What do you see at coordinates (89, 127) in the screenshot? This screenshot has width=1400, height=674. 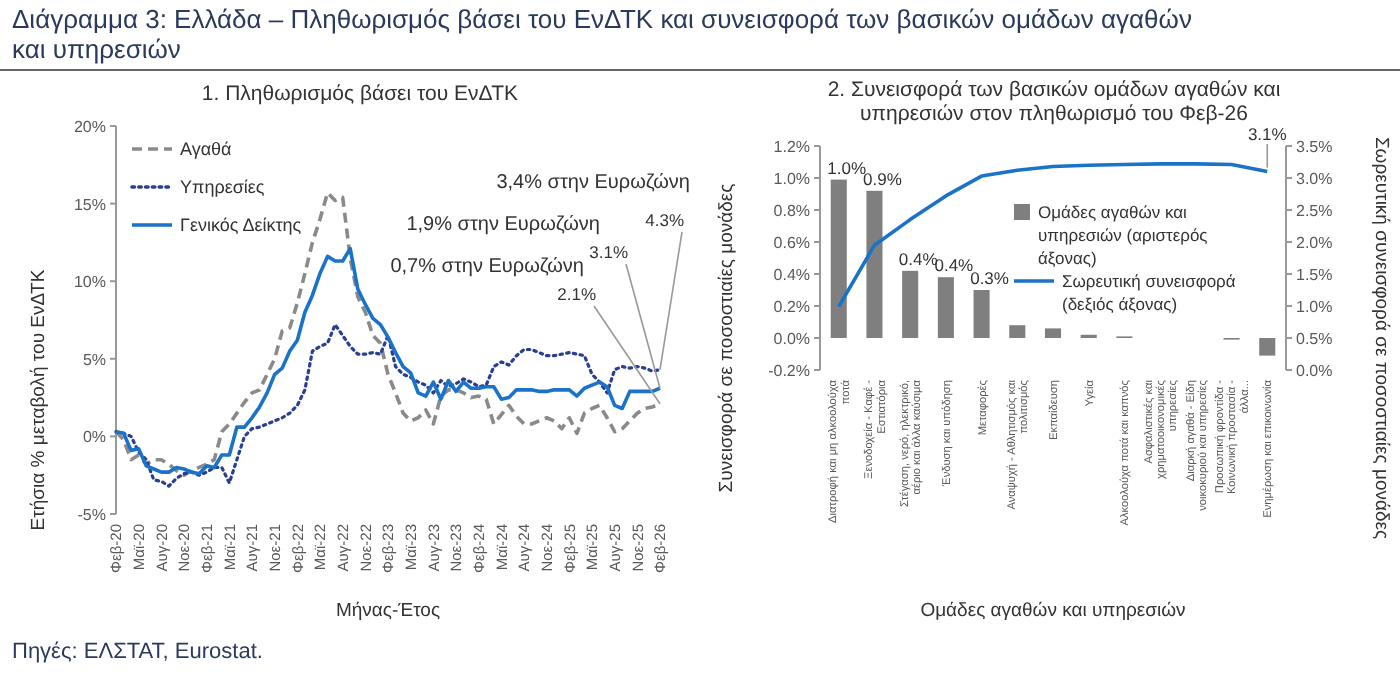 I see `y-tick-label: 20%` at bounding box center [89, 127].